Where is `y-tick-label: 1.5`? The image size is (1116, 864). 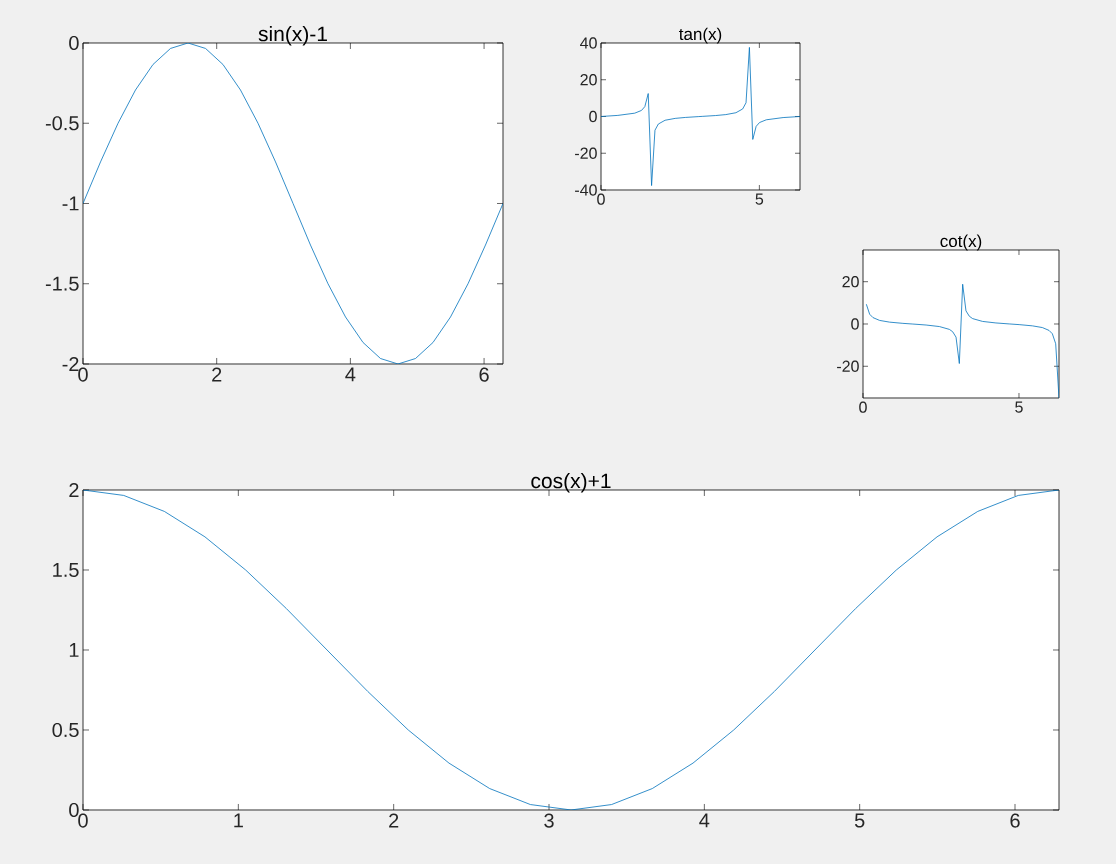 y-tick-label: 1.5 is located at coordinates (66, 570).